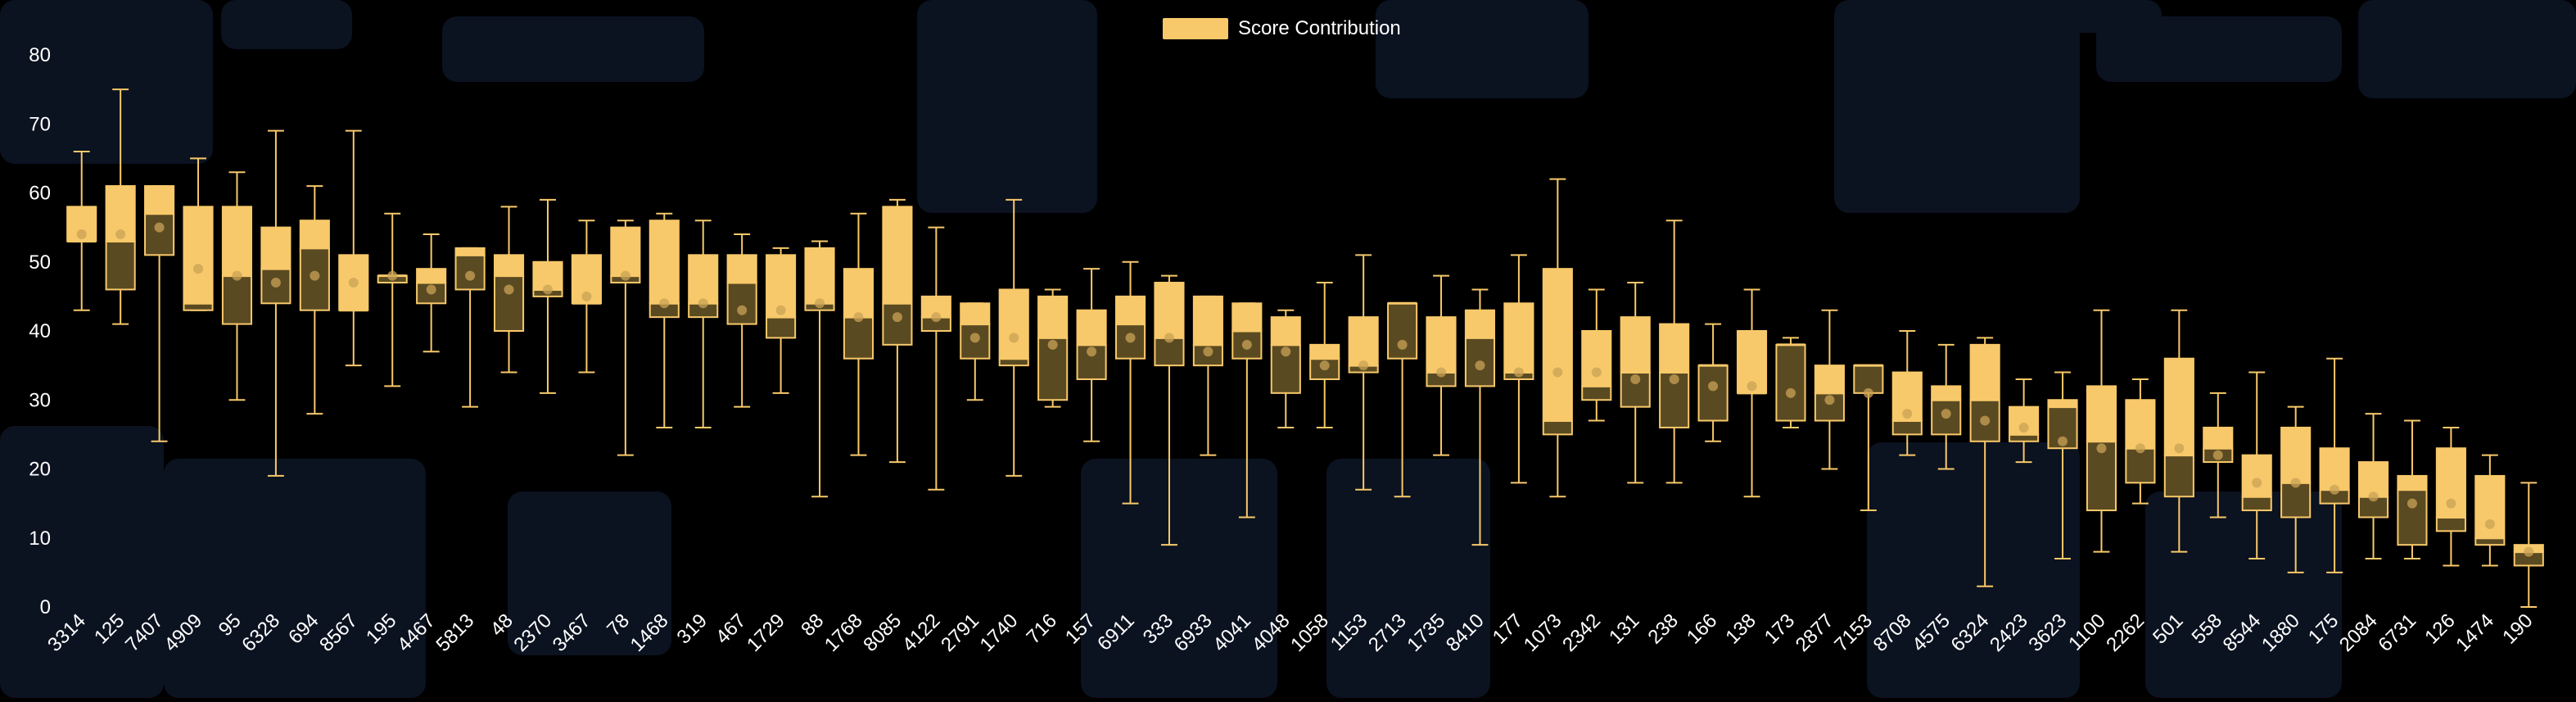 Image resolution: width=2576 pixels, height=702 pixels. I want to click on x-tick-label: 88, so click(812, 625).